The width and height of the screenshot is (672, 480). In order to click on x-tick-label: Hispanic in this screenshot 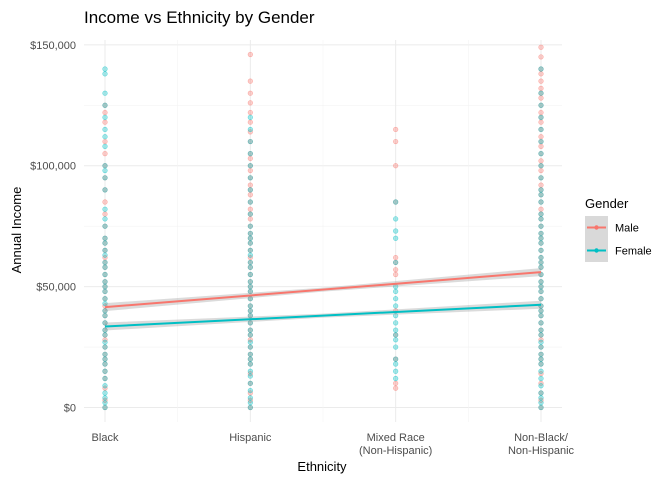, I will do `click(250, 438)`.